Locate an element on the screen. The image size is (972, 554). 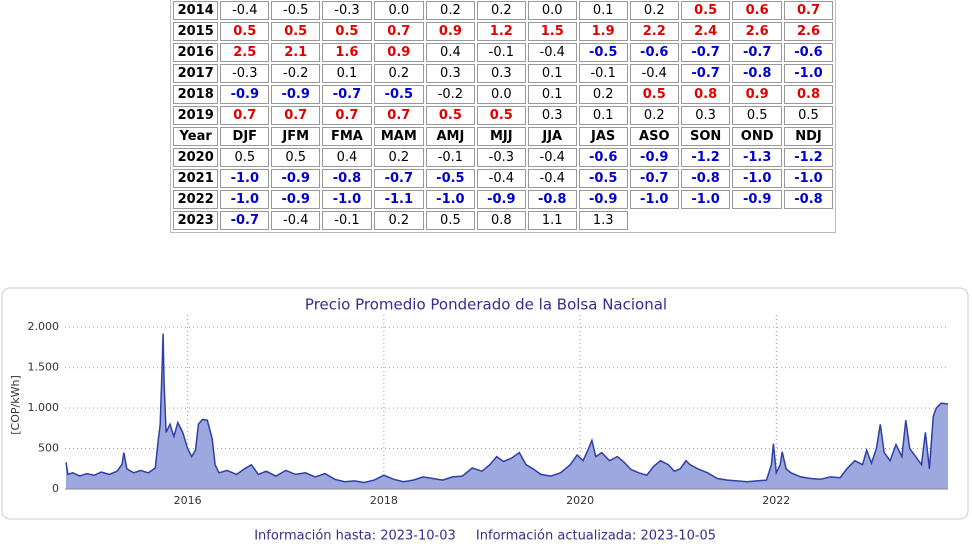
footer-left: Información hasta: 2023-10-03 is located at coordinates (355, 536).